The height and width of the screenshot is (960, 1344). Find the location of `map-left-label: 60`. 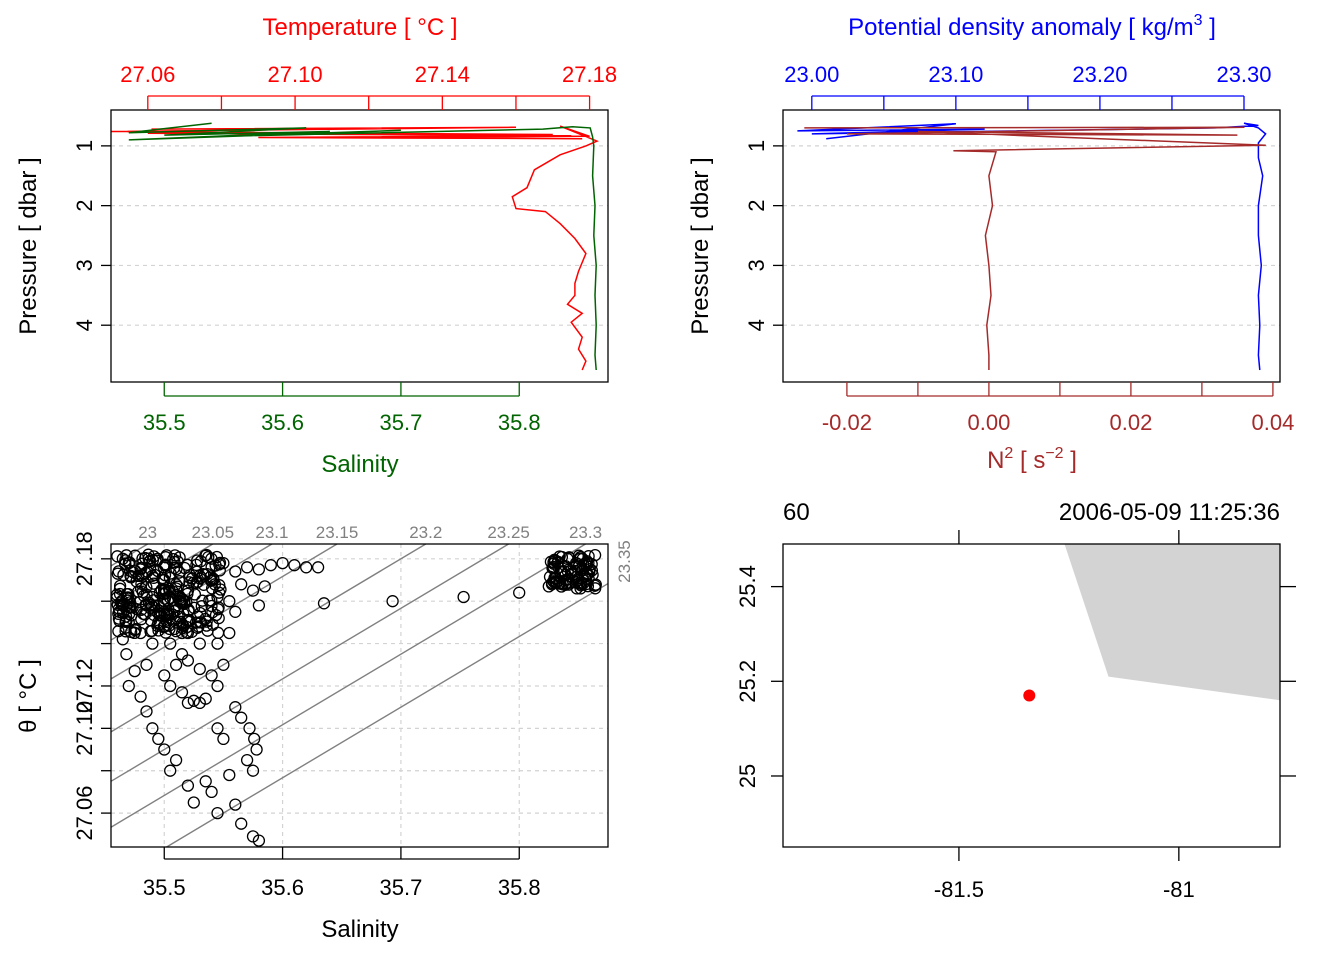

map-left-label: 60 is located at coordinates (796, 512).